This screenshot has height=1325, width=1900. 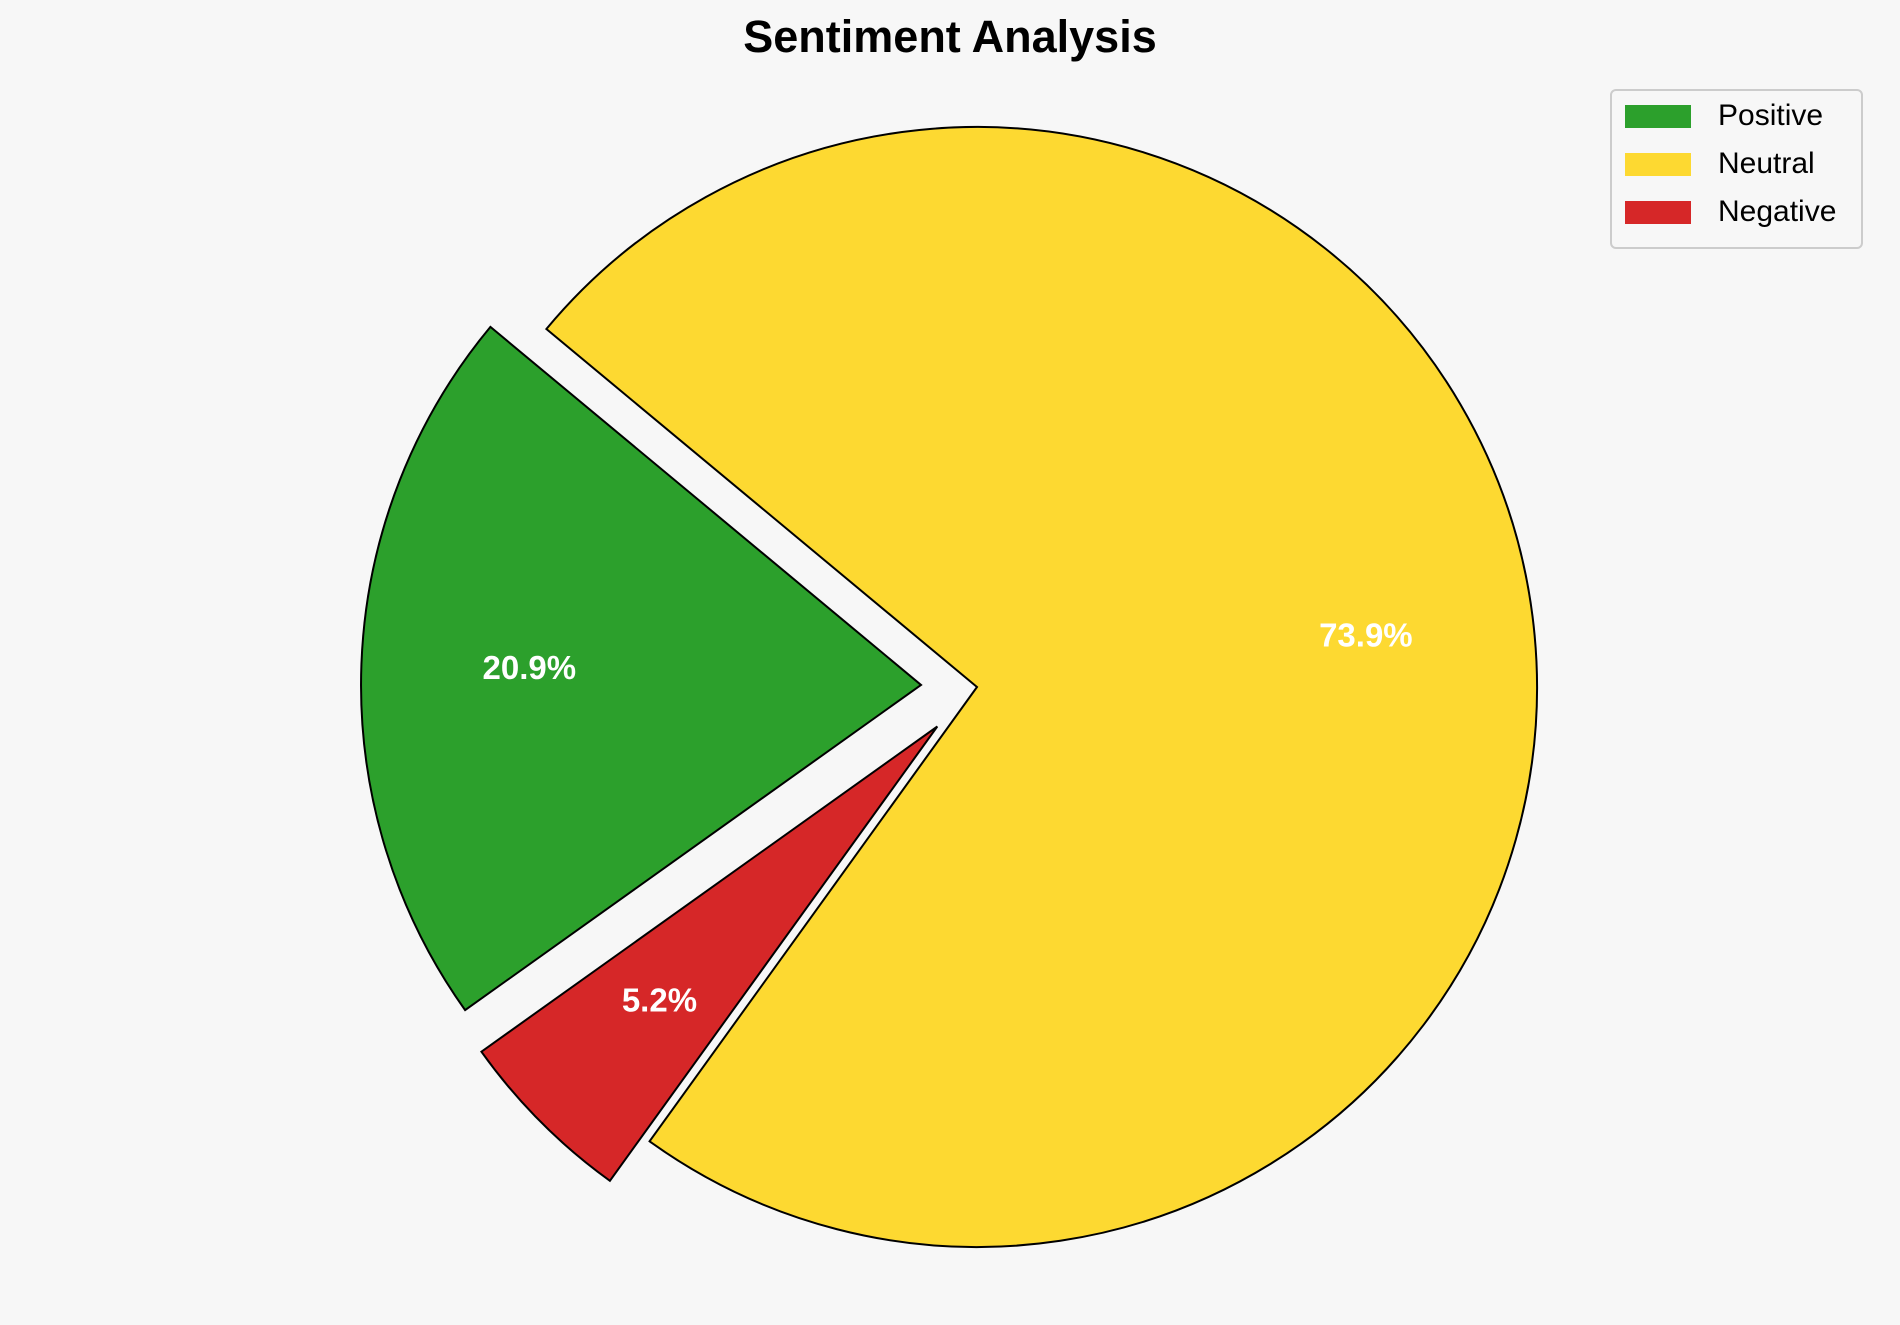 What do you see at coordinates (1770, 115) in the screenshot?
I see `legend-label: Positive` at bounding box center [1770, 115].